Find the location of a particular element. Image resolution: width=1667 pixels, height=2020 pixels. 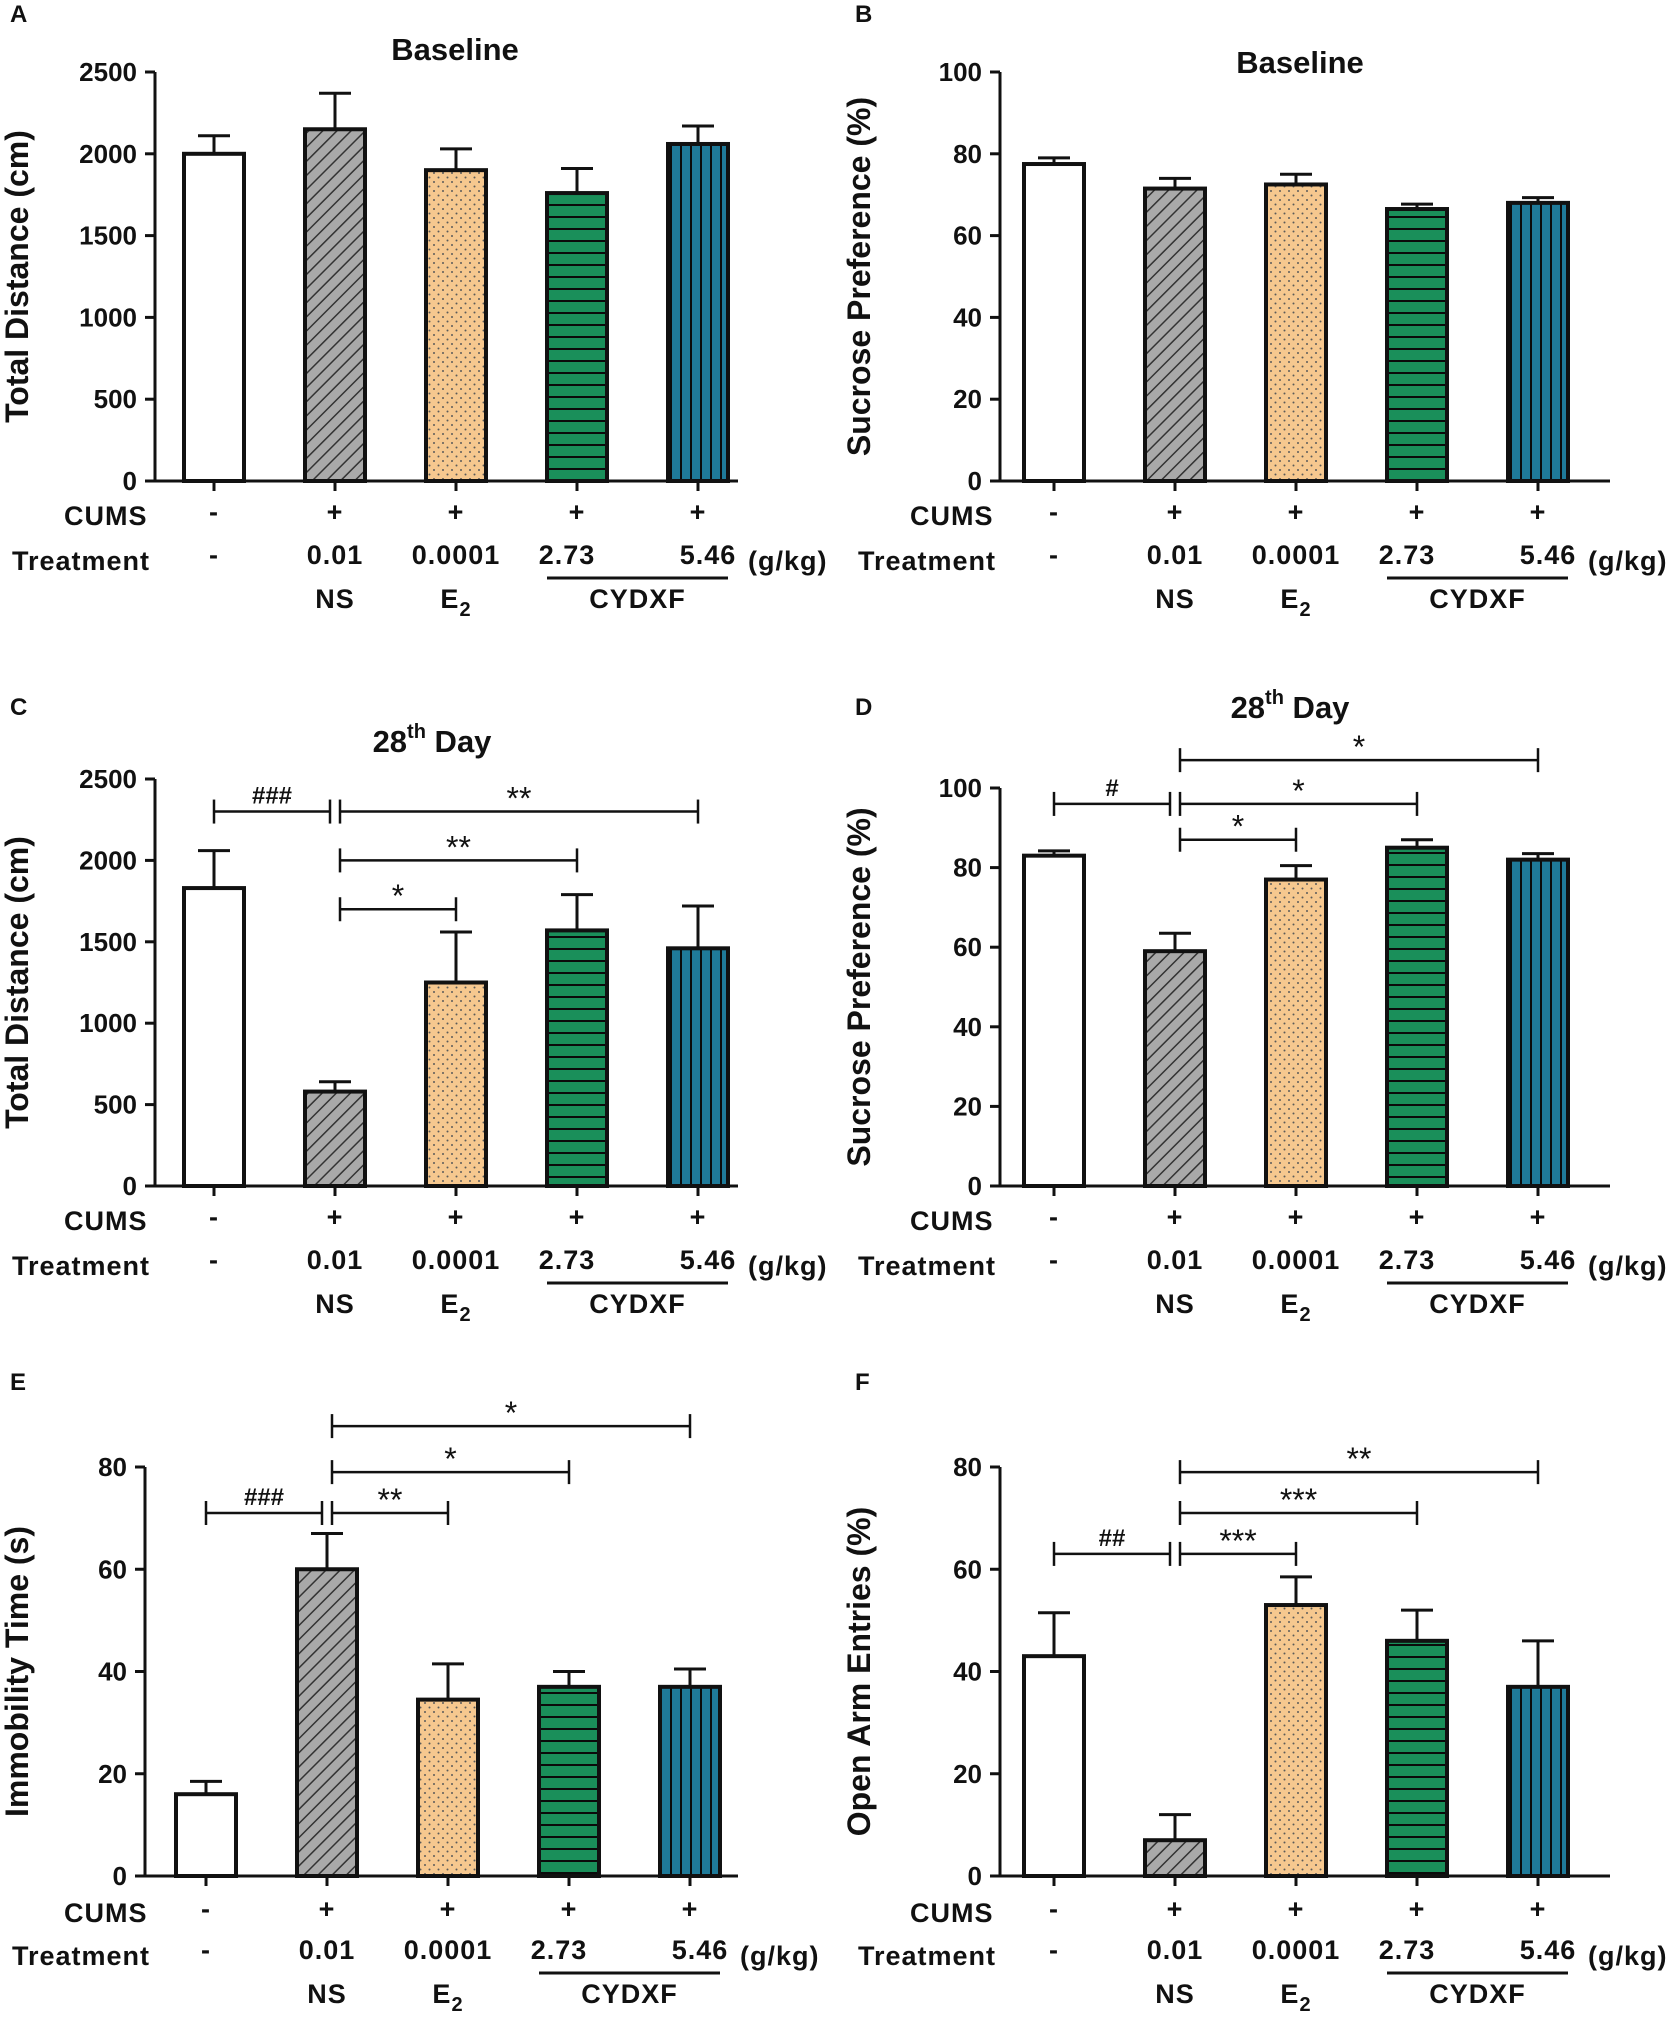

bar-control is located at coordinates (214, 1037).